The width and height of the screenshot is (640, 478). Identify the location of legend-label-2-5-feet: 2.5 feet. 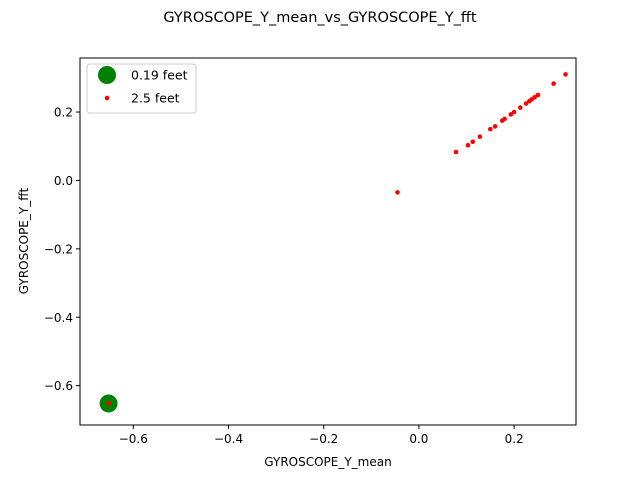
(155, 98).